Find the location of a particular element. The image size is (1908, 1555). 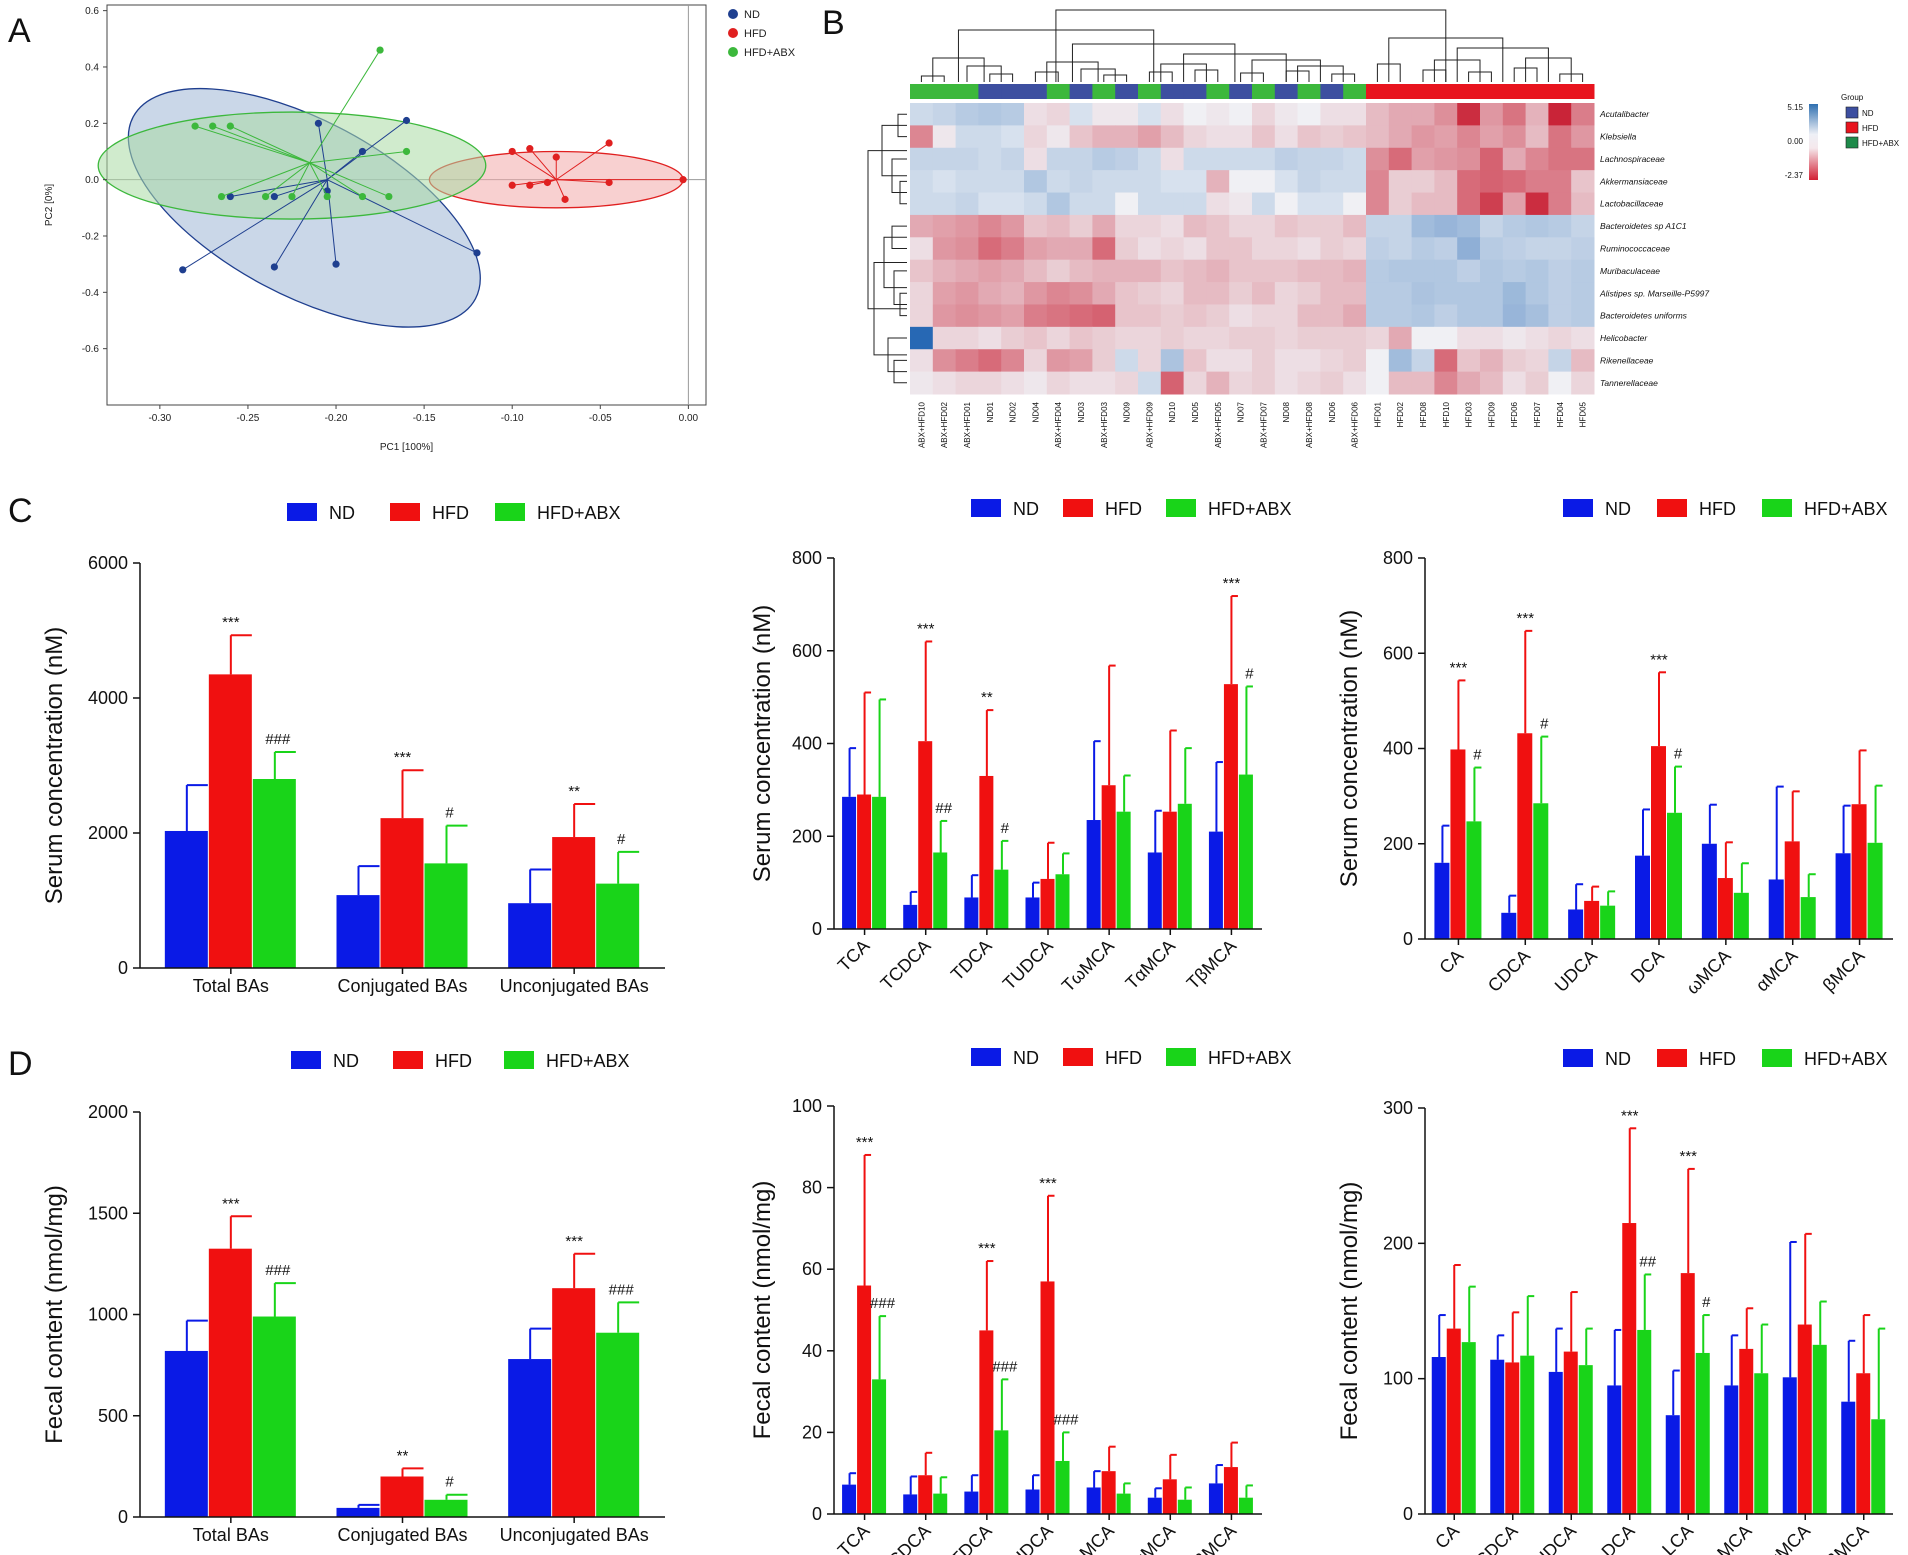

heatmap-col-label: ND01 is located at coordinates (990, 411).